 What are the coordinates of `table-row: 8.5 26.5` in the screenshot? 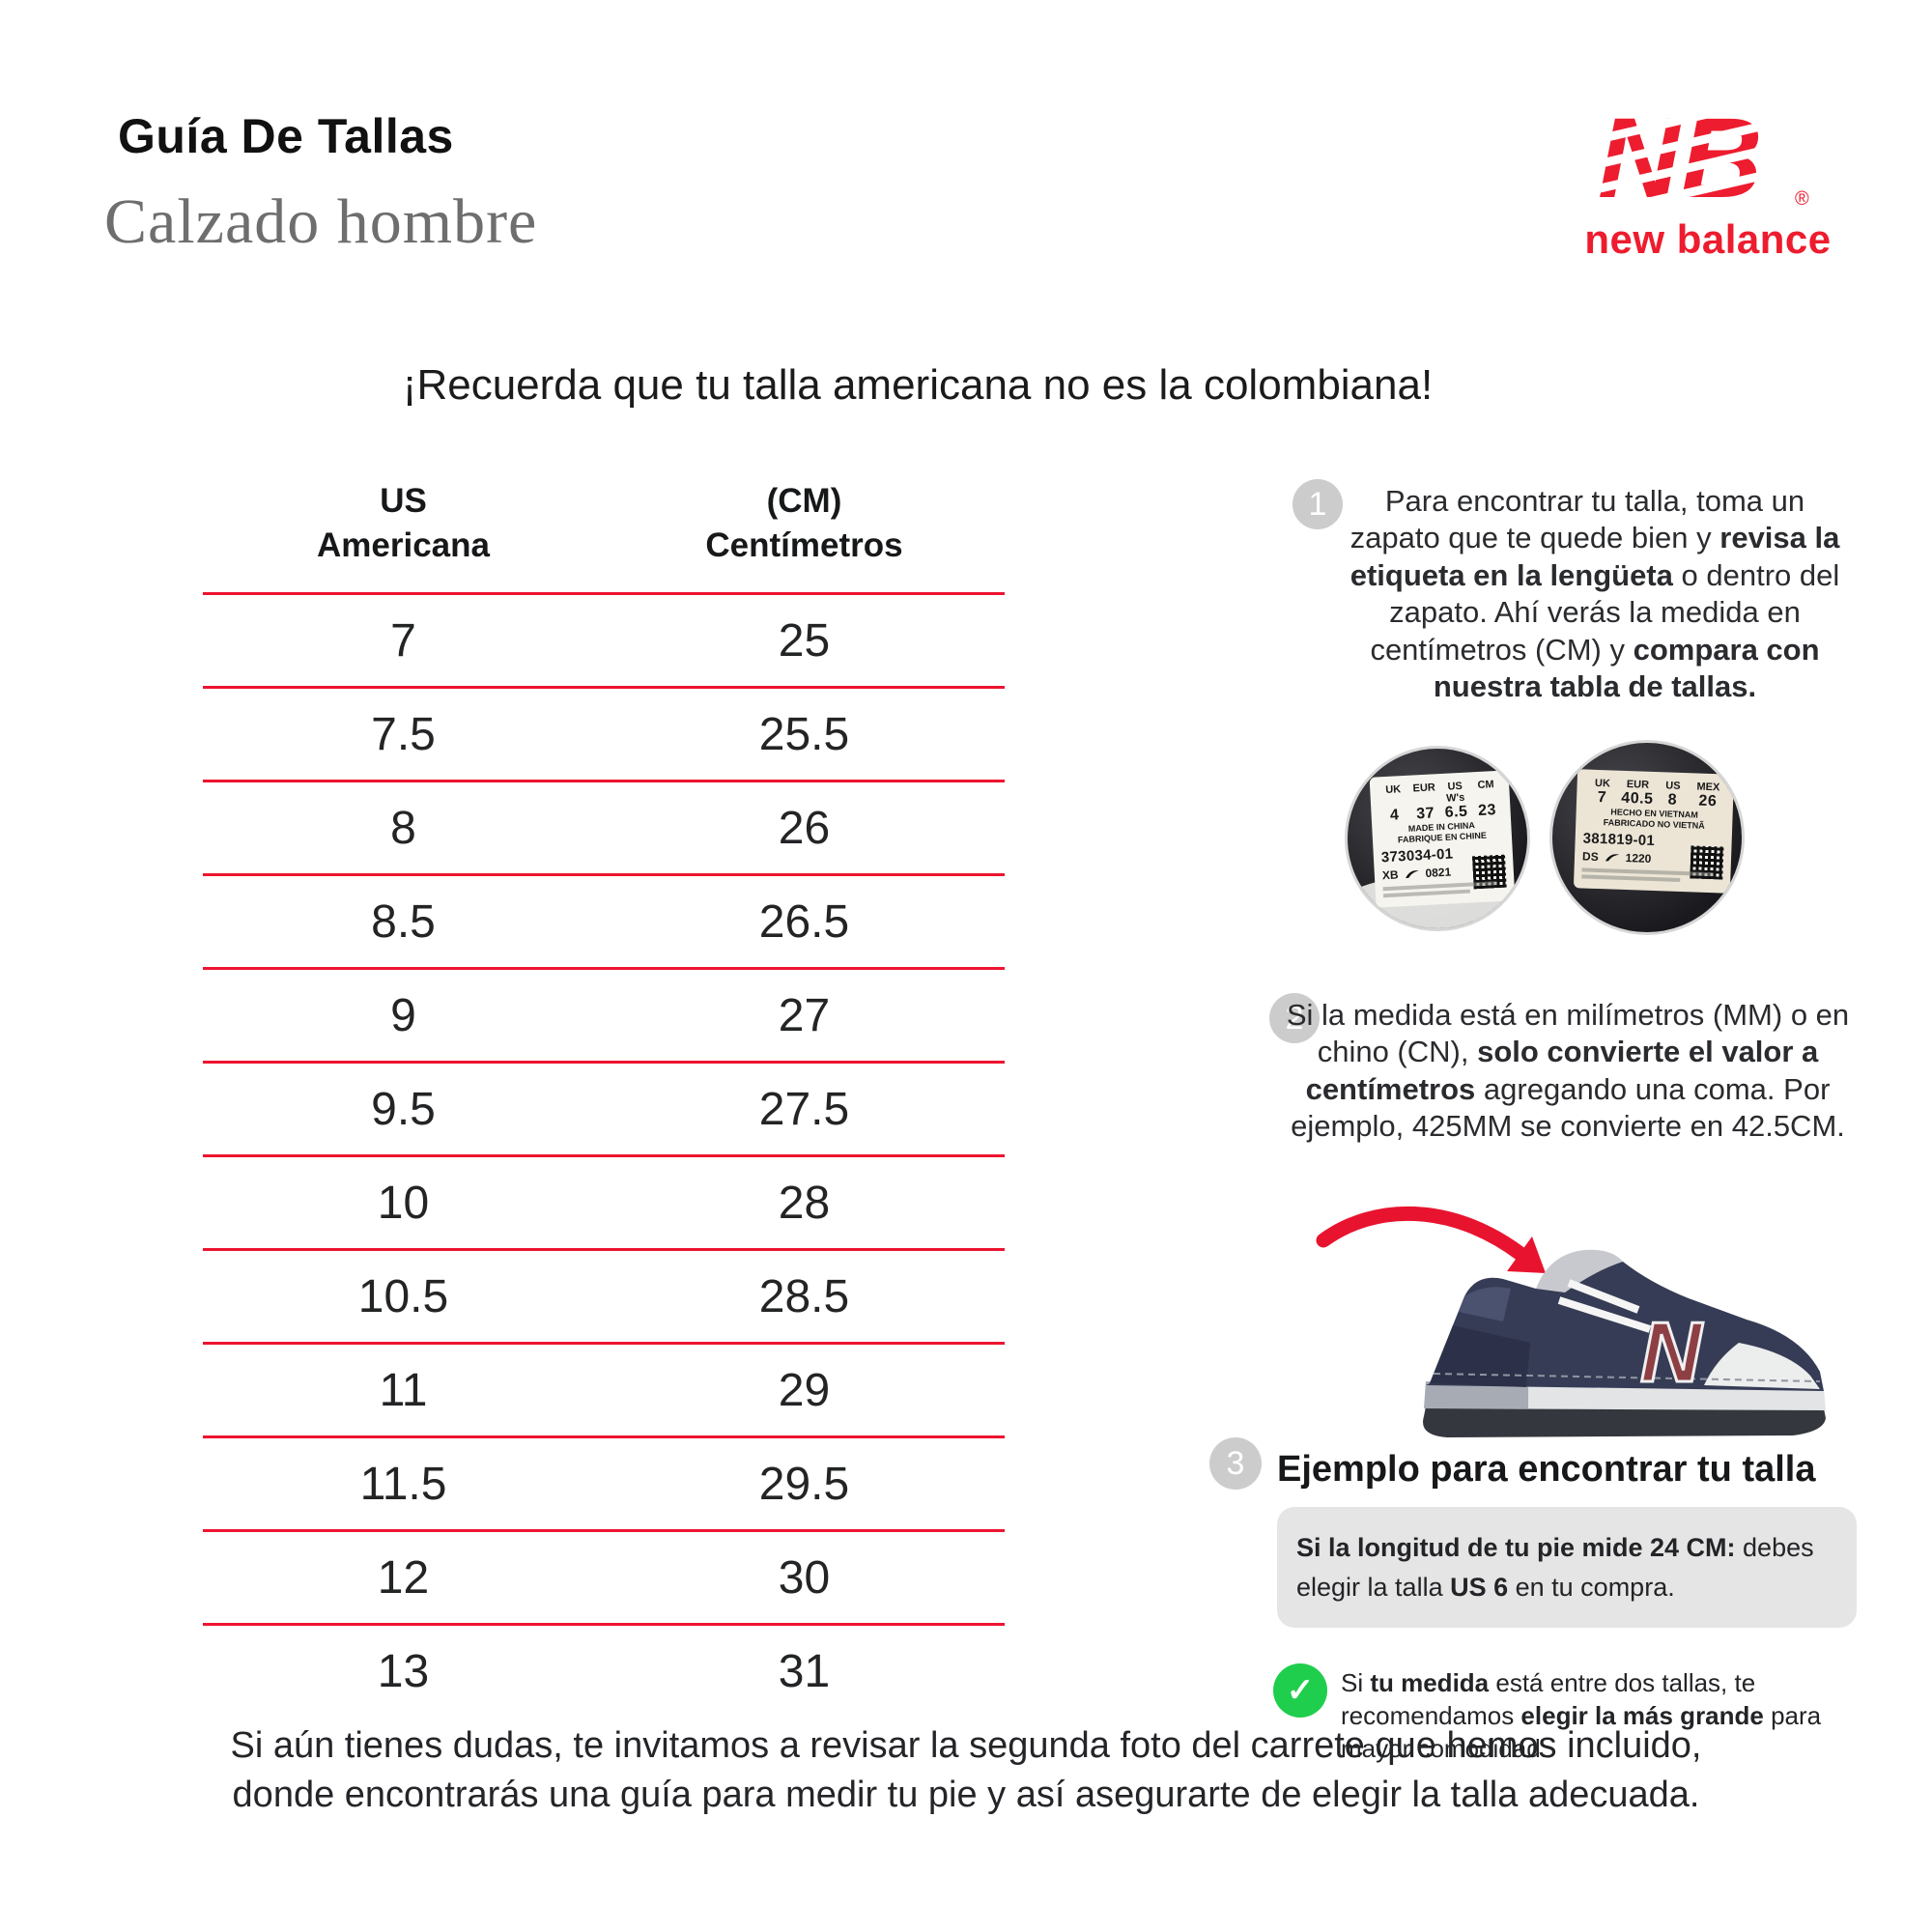 It's located at (604, 920).